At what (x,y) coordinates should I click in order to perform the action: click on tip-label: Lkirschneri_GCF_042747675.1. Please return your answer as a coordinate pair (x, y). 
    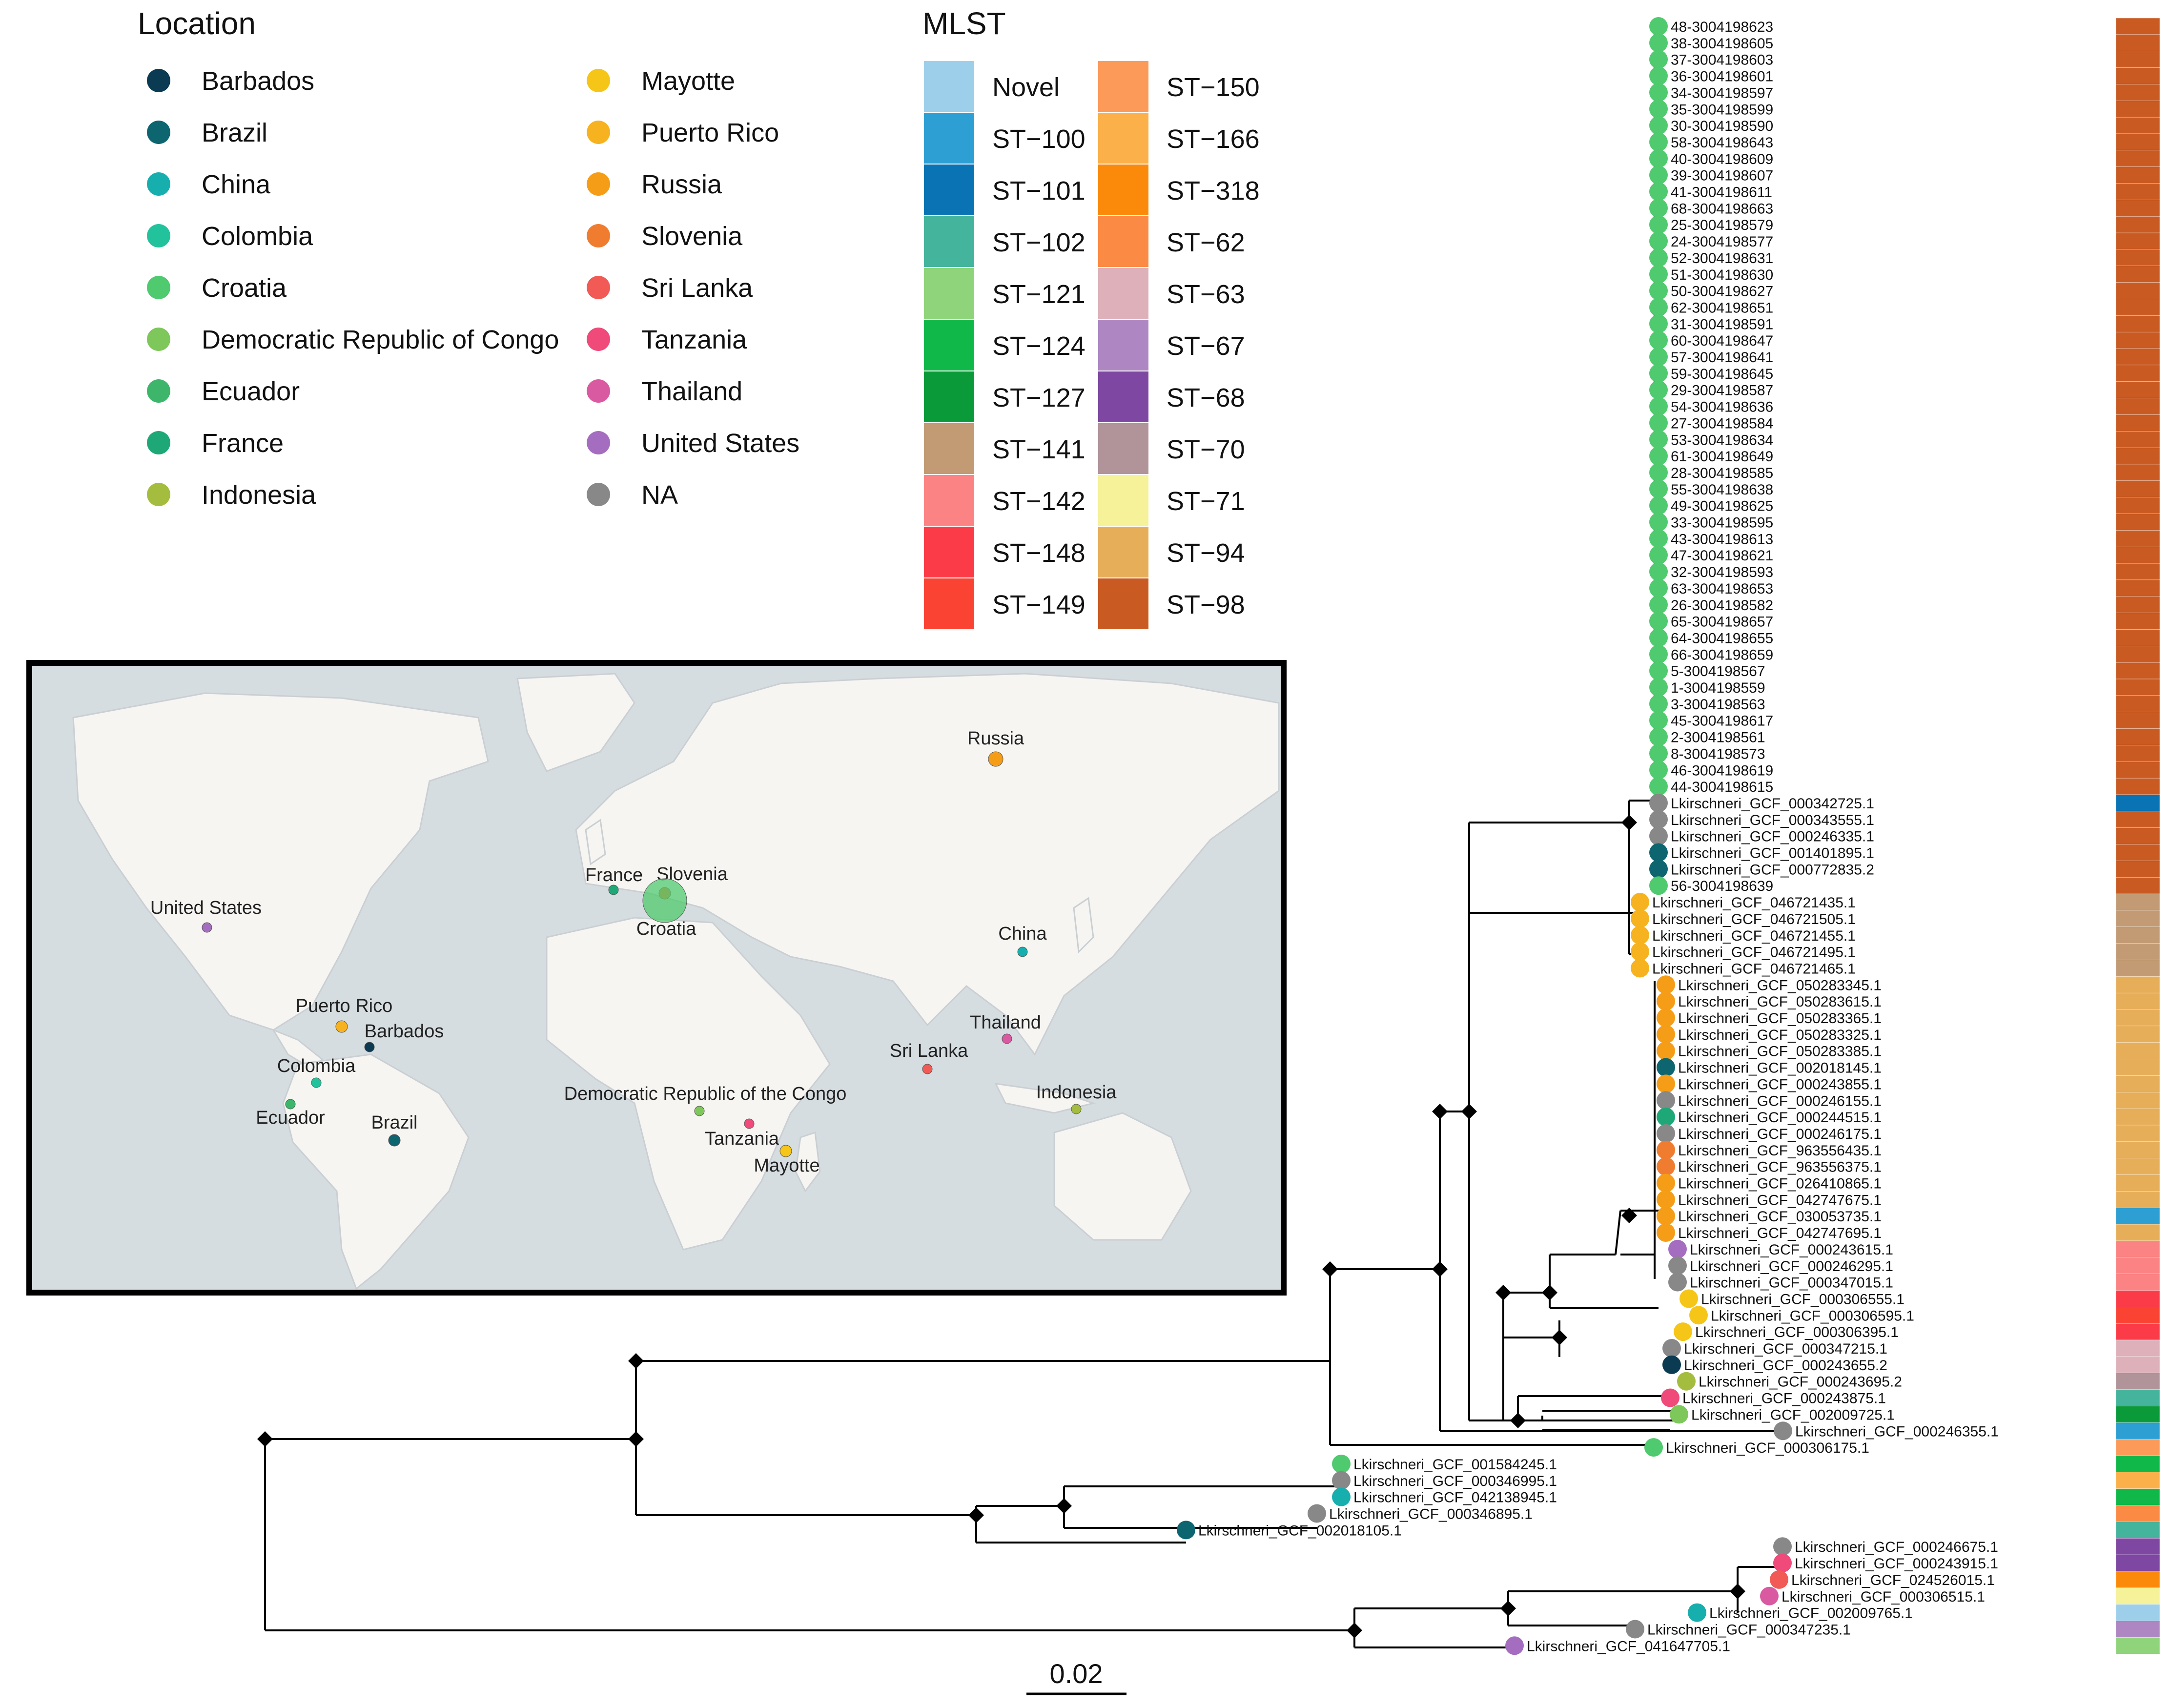
    Looking at the image, I should click on (1780, 1200).